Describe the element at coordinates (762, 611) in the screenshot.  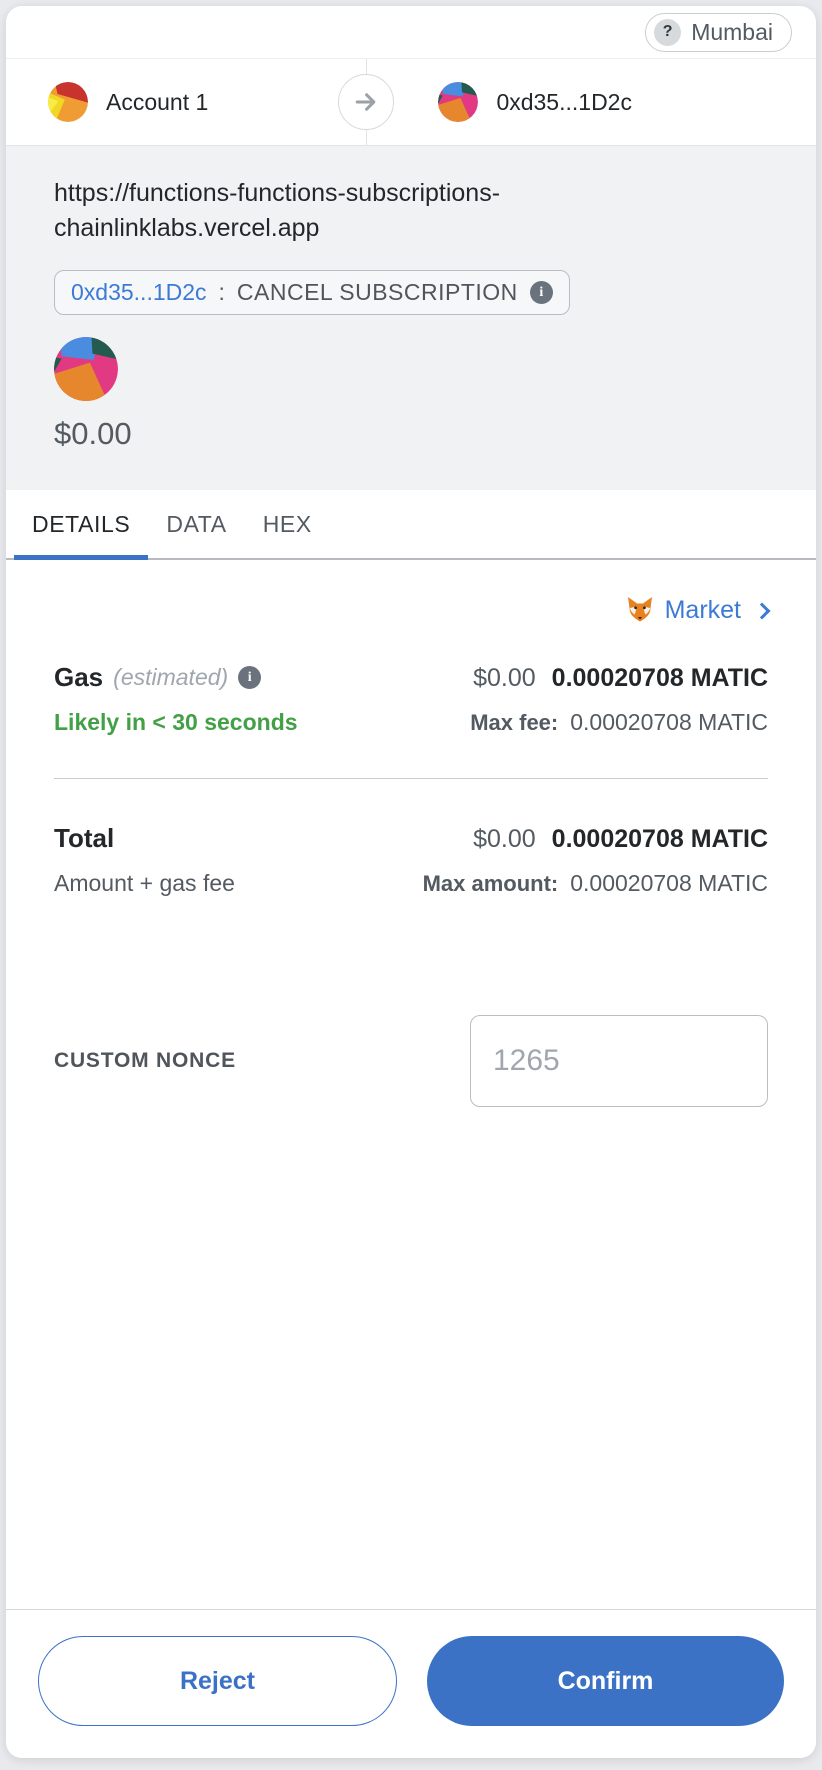
I see `chevron-right-icon` at that location.